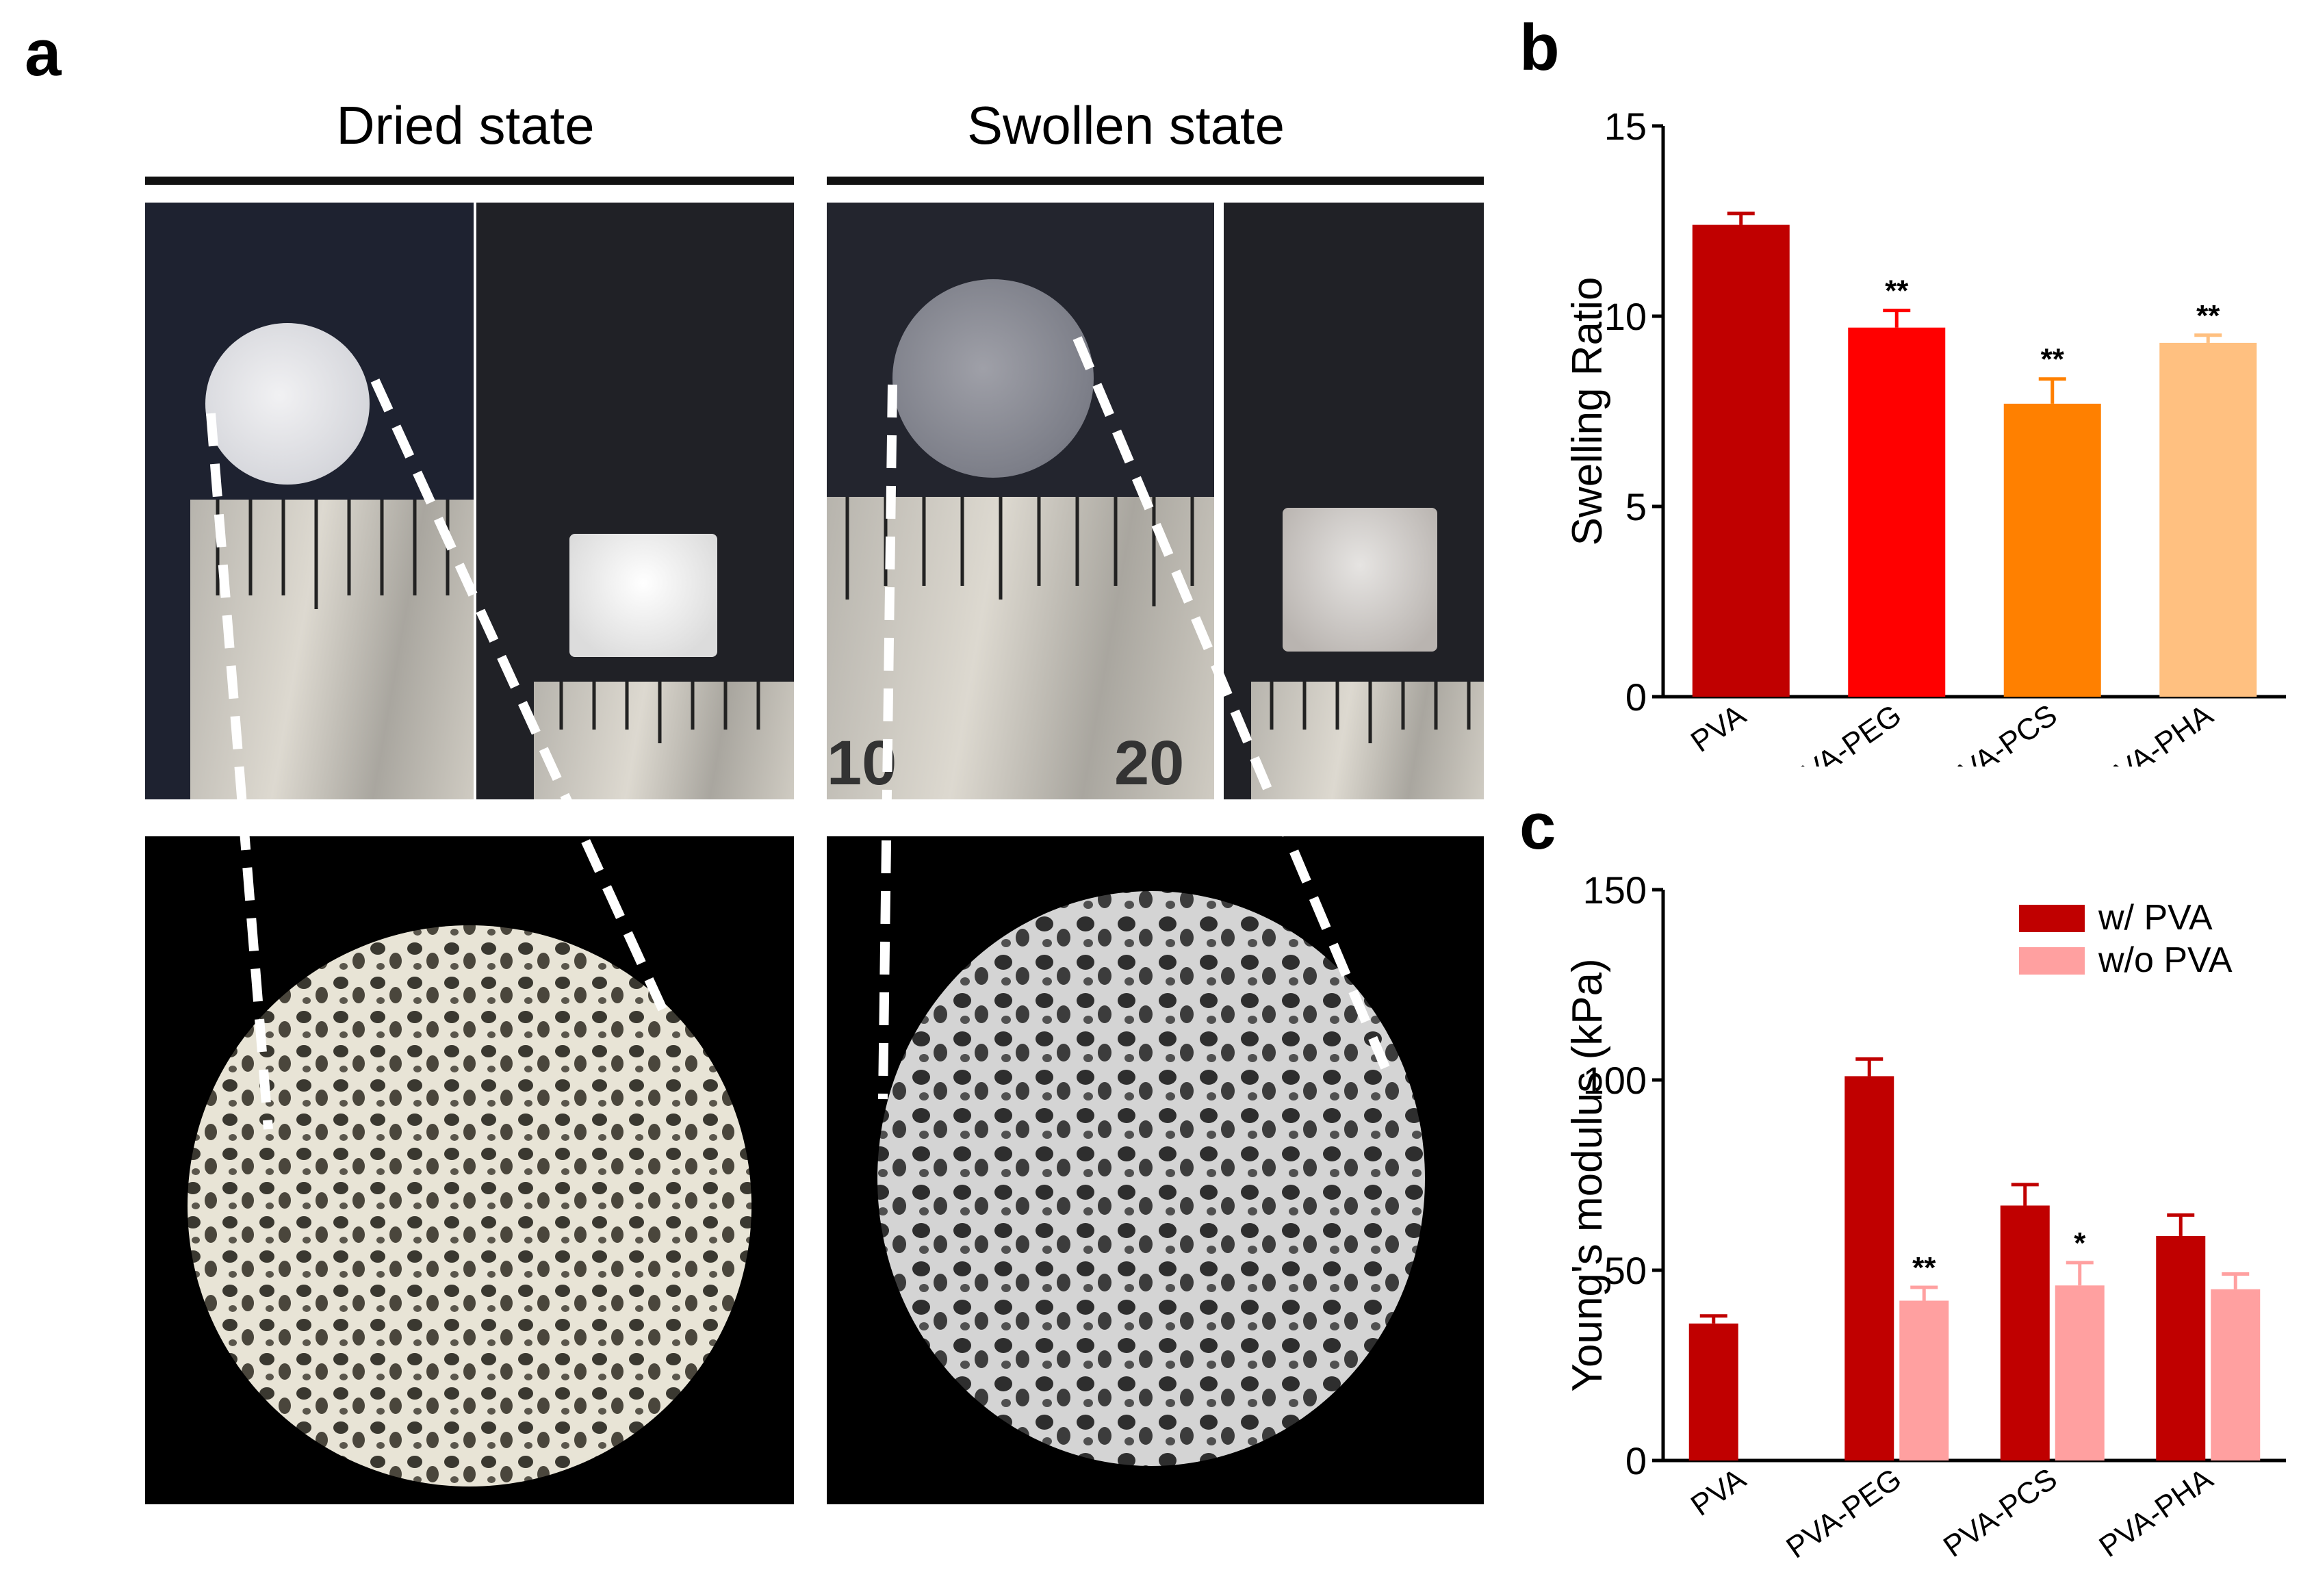 The height and width of the screenshot is (1596, 2301). Describe the element at coordinates (1625, 127) in the screenshot. I see `b-y-tick-label: 15` at that location.